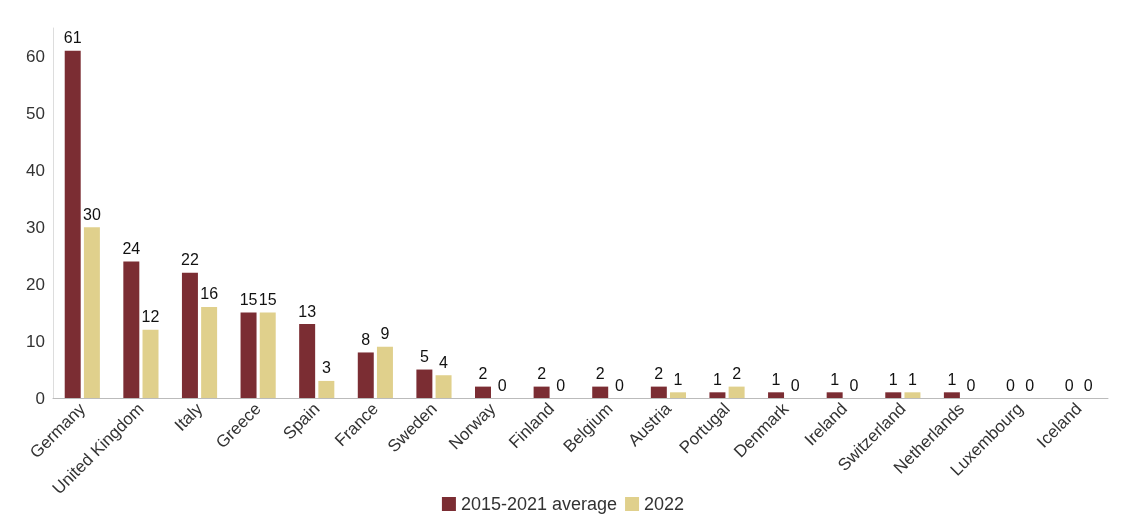 The height and width of the screenshot is (526, 1129). What do you see at coordinates (150, 317) in the screenshot?
I see `data-label: 12` at bounding box center [150, 317].